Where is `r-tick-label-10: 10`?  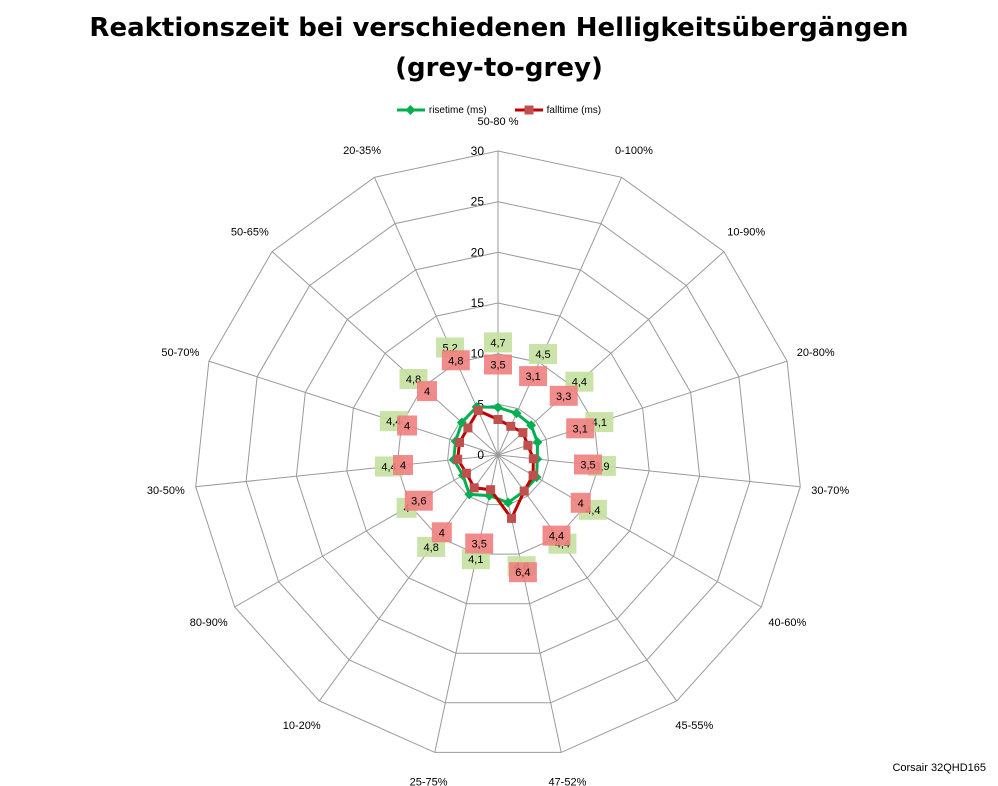 r-tick-label-10: 10 is located at coordinates (478, 354).